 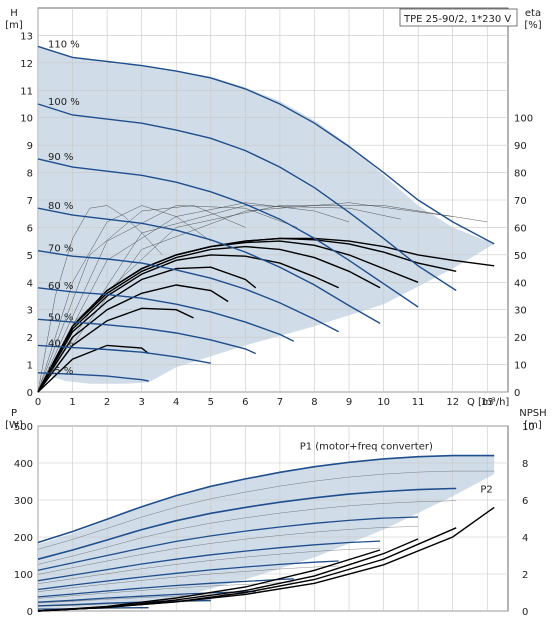 I want to click on y-left-tick-label: 200, so click(x=23, y=538).